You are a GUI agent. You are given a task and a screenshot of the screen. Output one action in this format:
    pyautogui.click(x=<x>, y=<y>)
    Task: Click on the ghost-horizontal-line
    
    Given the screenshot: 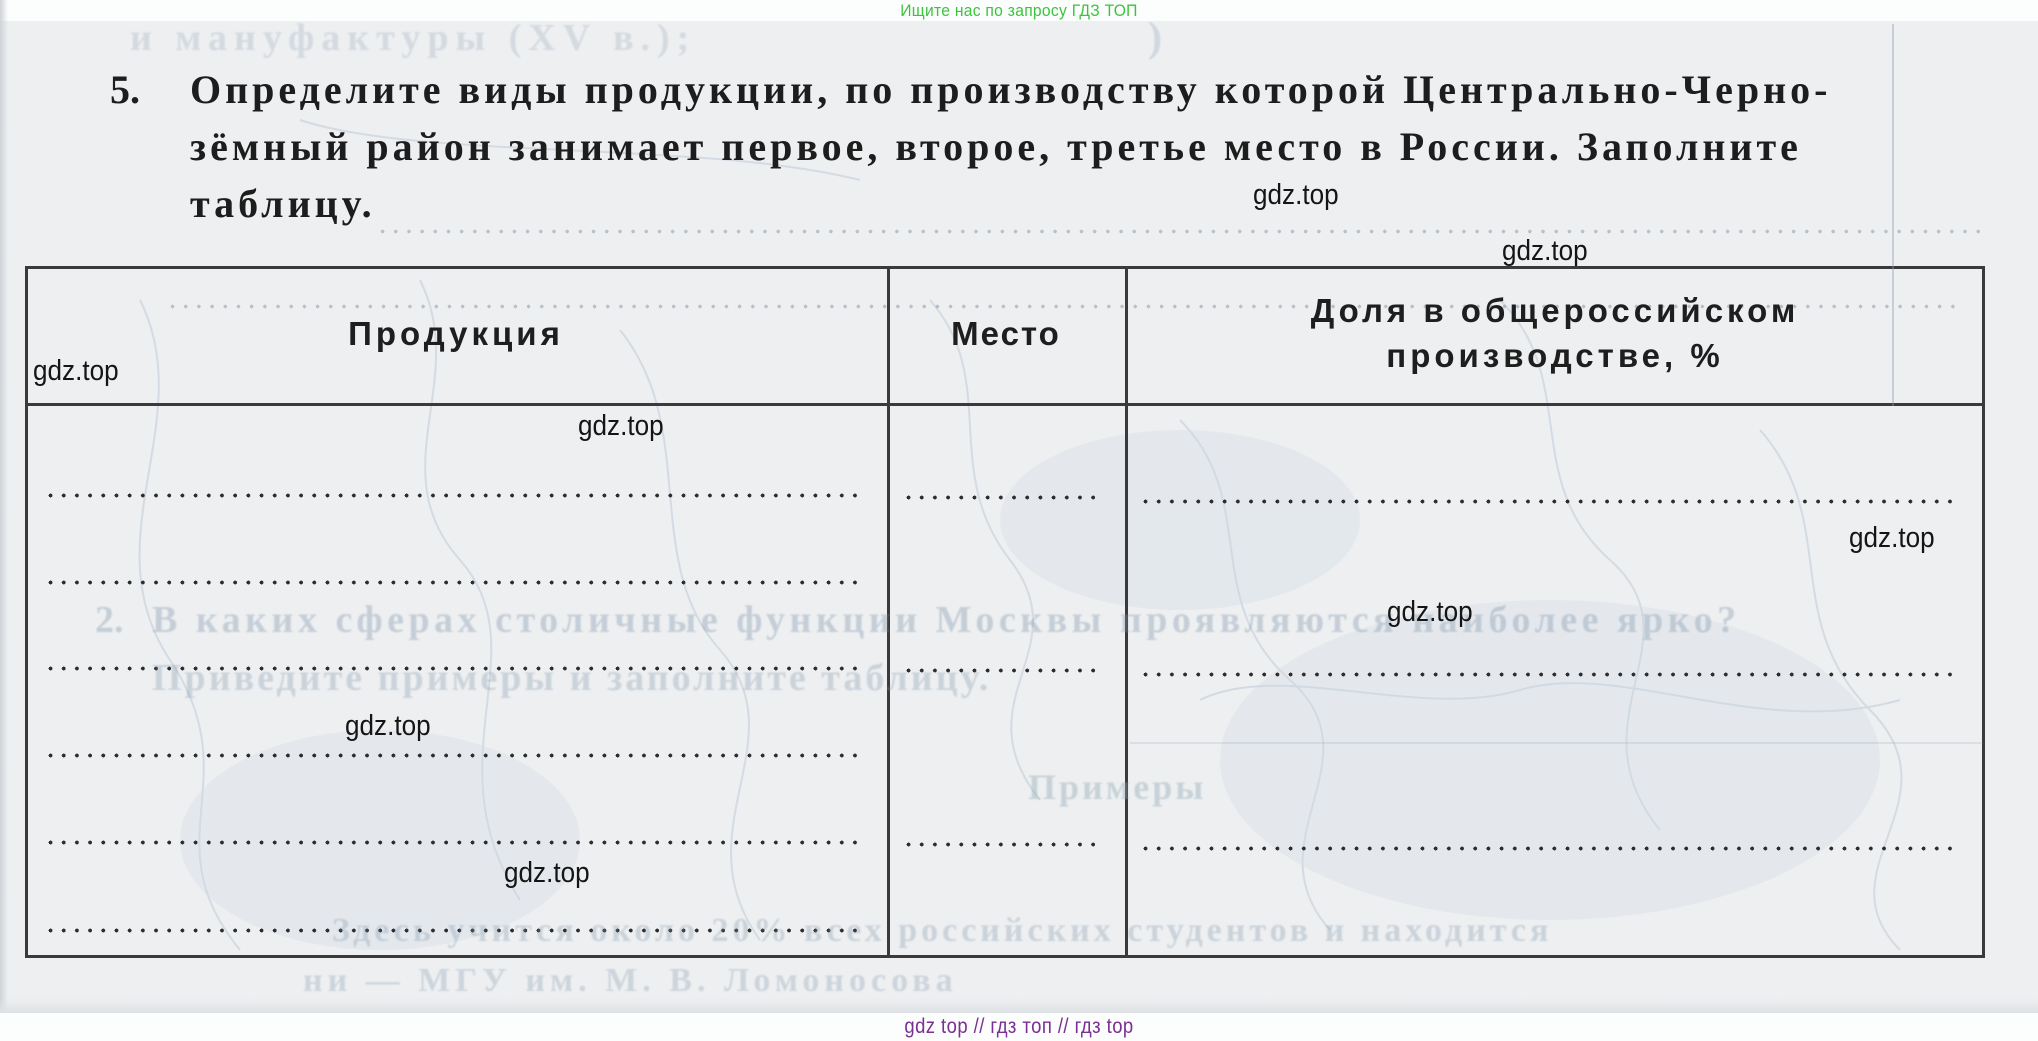 What is the action you would take?
    pyautogui.click(x=1556, y=743)
    